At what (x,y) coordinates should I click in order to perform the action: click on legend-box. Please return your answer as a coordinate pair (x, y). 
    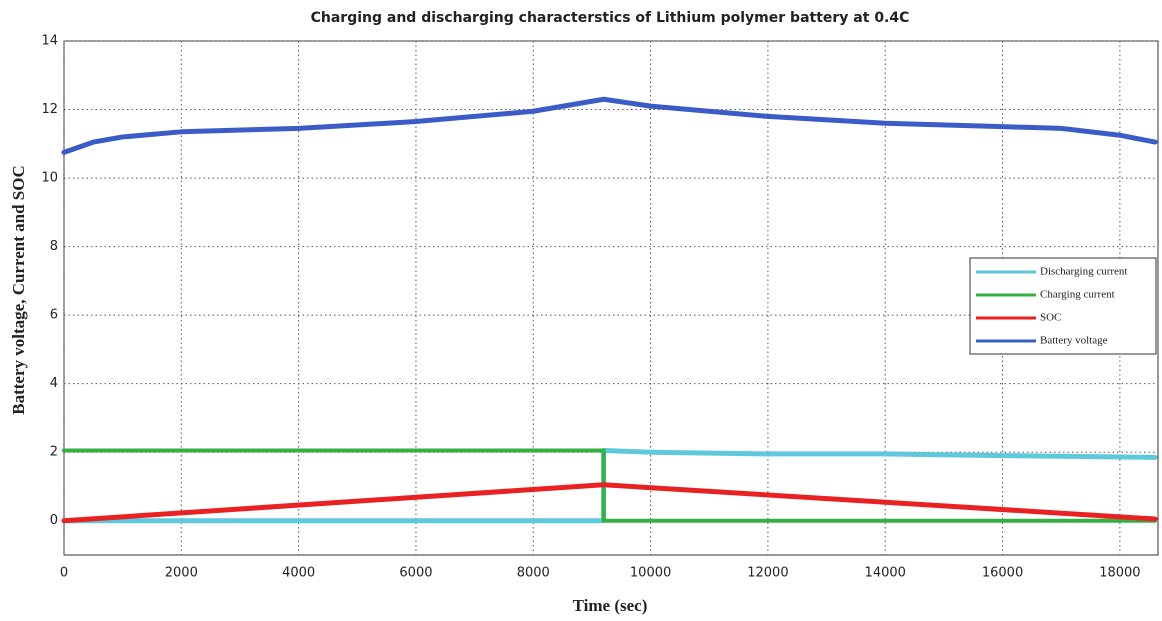
    Looking at the image, I should click on (1063, 306).